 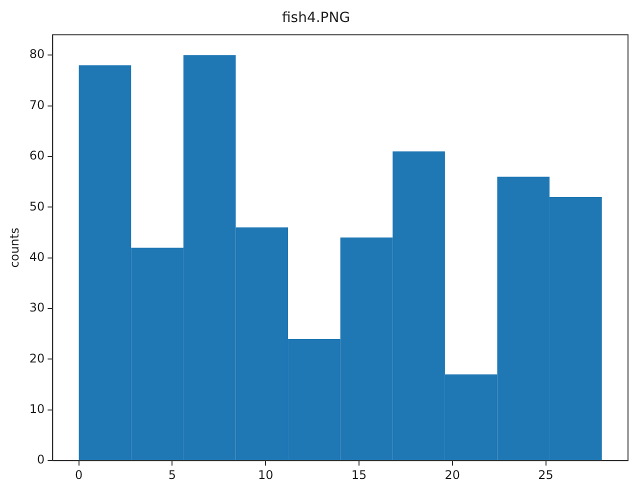 I want to click on x-tick-label: 10, so click(x=266, y=475).